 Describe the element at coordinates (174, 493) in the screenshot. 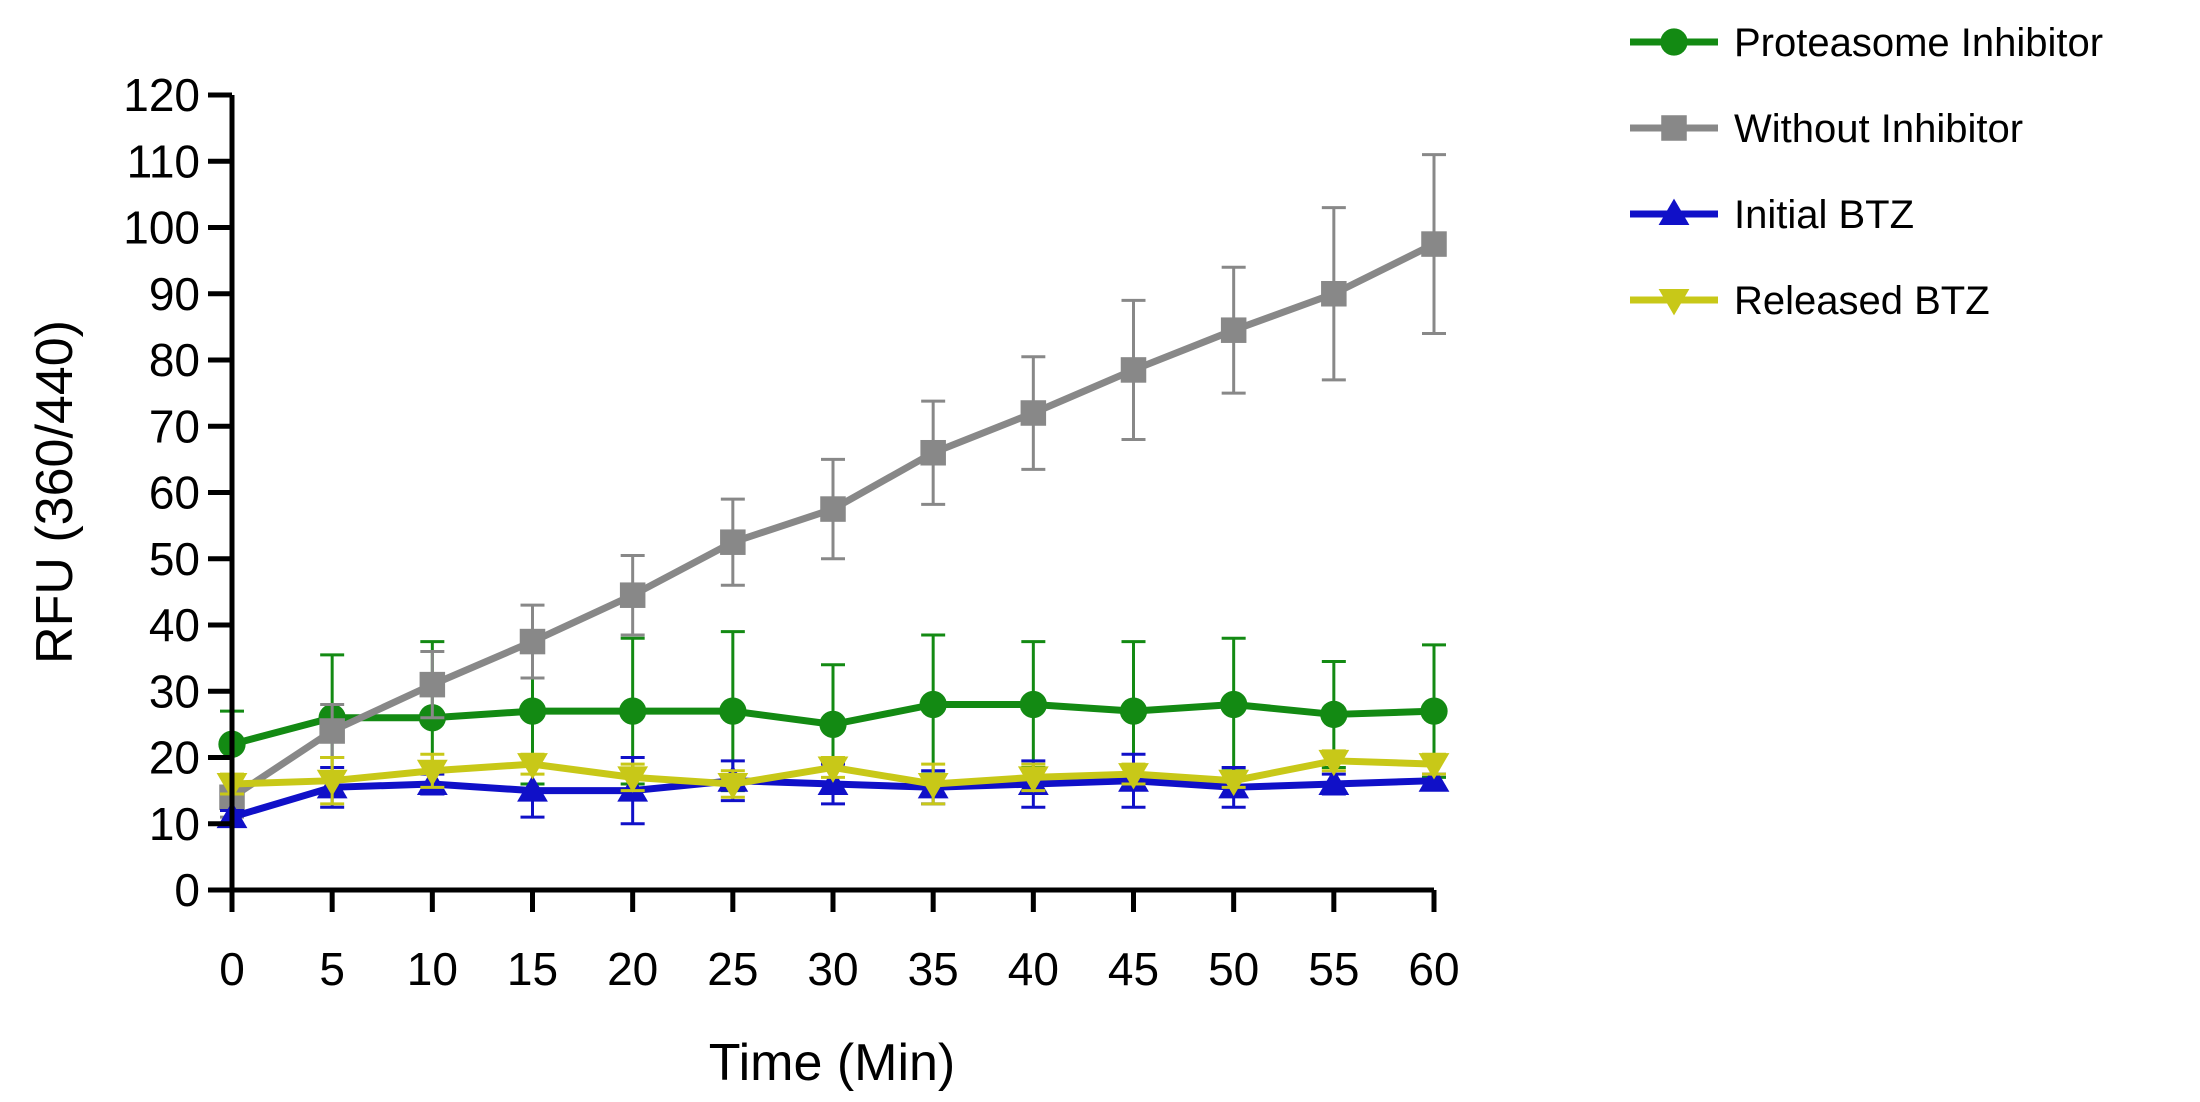

I see `y-tick-label: 60` at that location.